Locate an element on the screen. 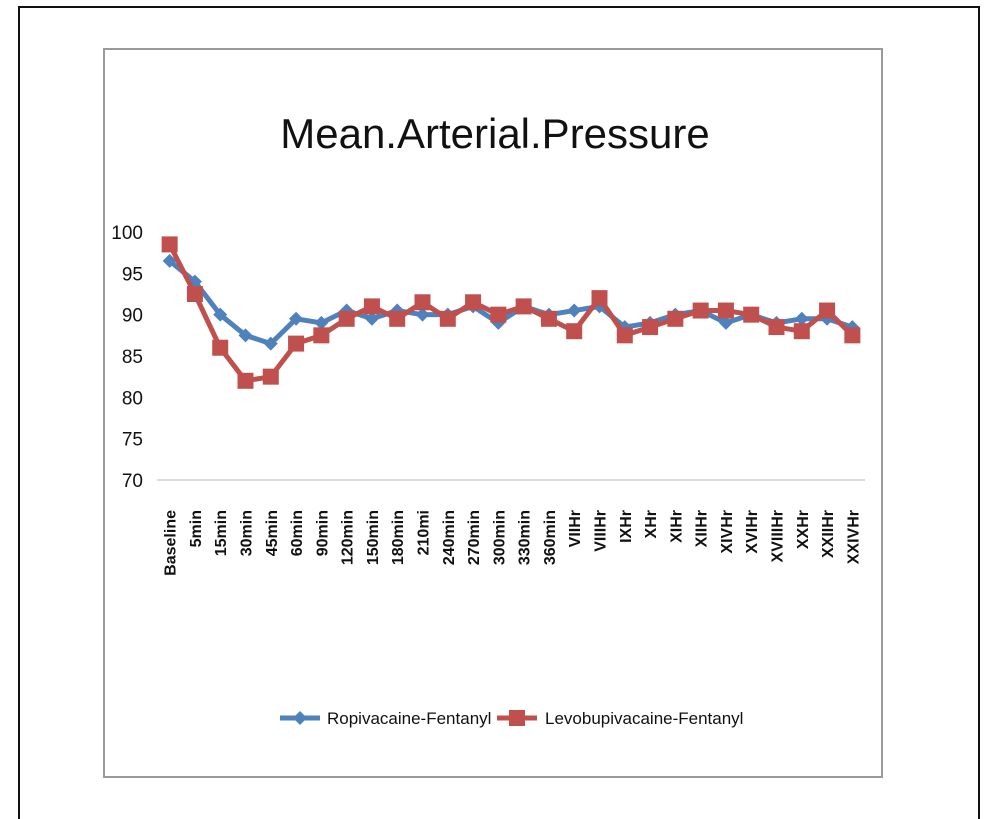 The width and height of the screenshot is (988, 819). x-tick-label: XVIIIHr is located at coordinates (778, 536).